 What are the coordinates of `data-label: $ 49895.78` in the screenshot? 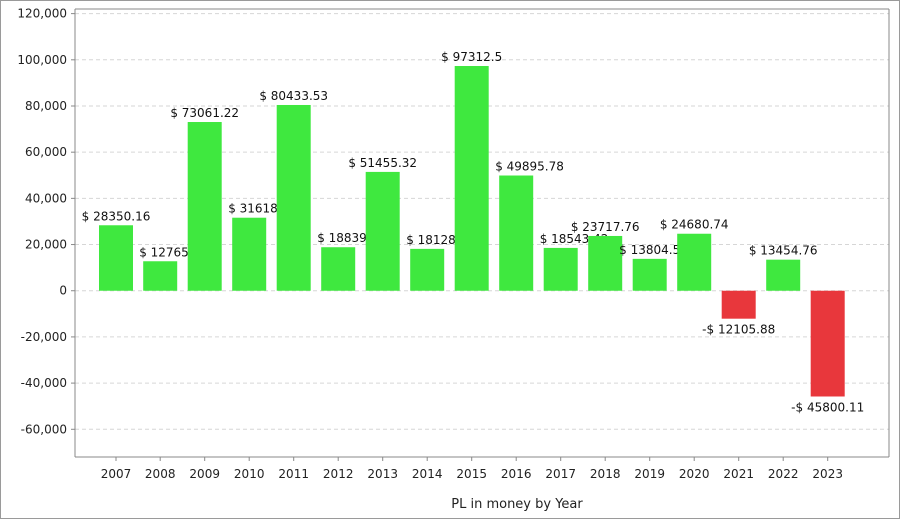 It's located at (529, 167).